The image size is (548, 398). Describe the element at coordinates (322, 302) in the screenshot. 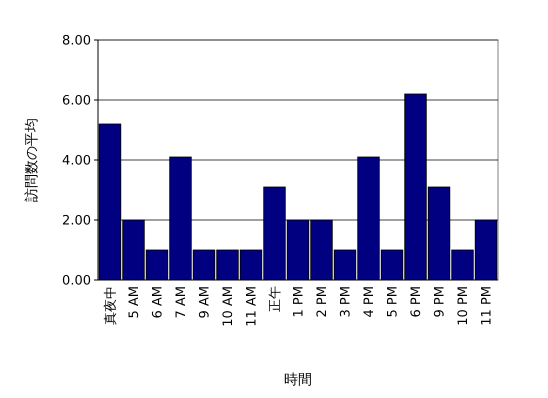

I see `x-tick-label: 2 PM` at that location.